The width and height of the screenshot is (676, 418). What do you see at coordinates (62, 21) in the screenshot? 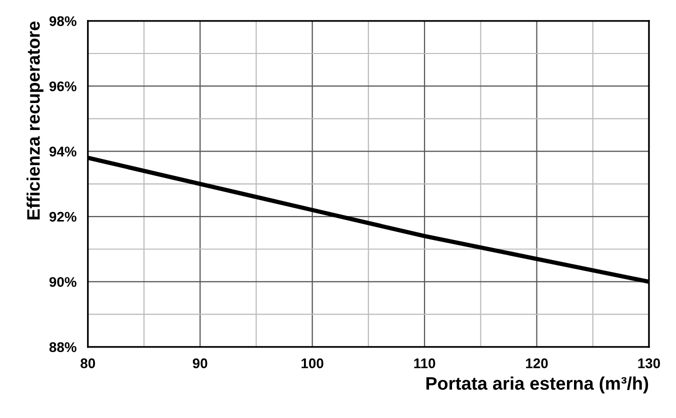
I see `y-tick-label: 98%` at bounding box center [62, 21].